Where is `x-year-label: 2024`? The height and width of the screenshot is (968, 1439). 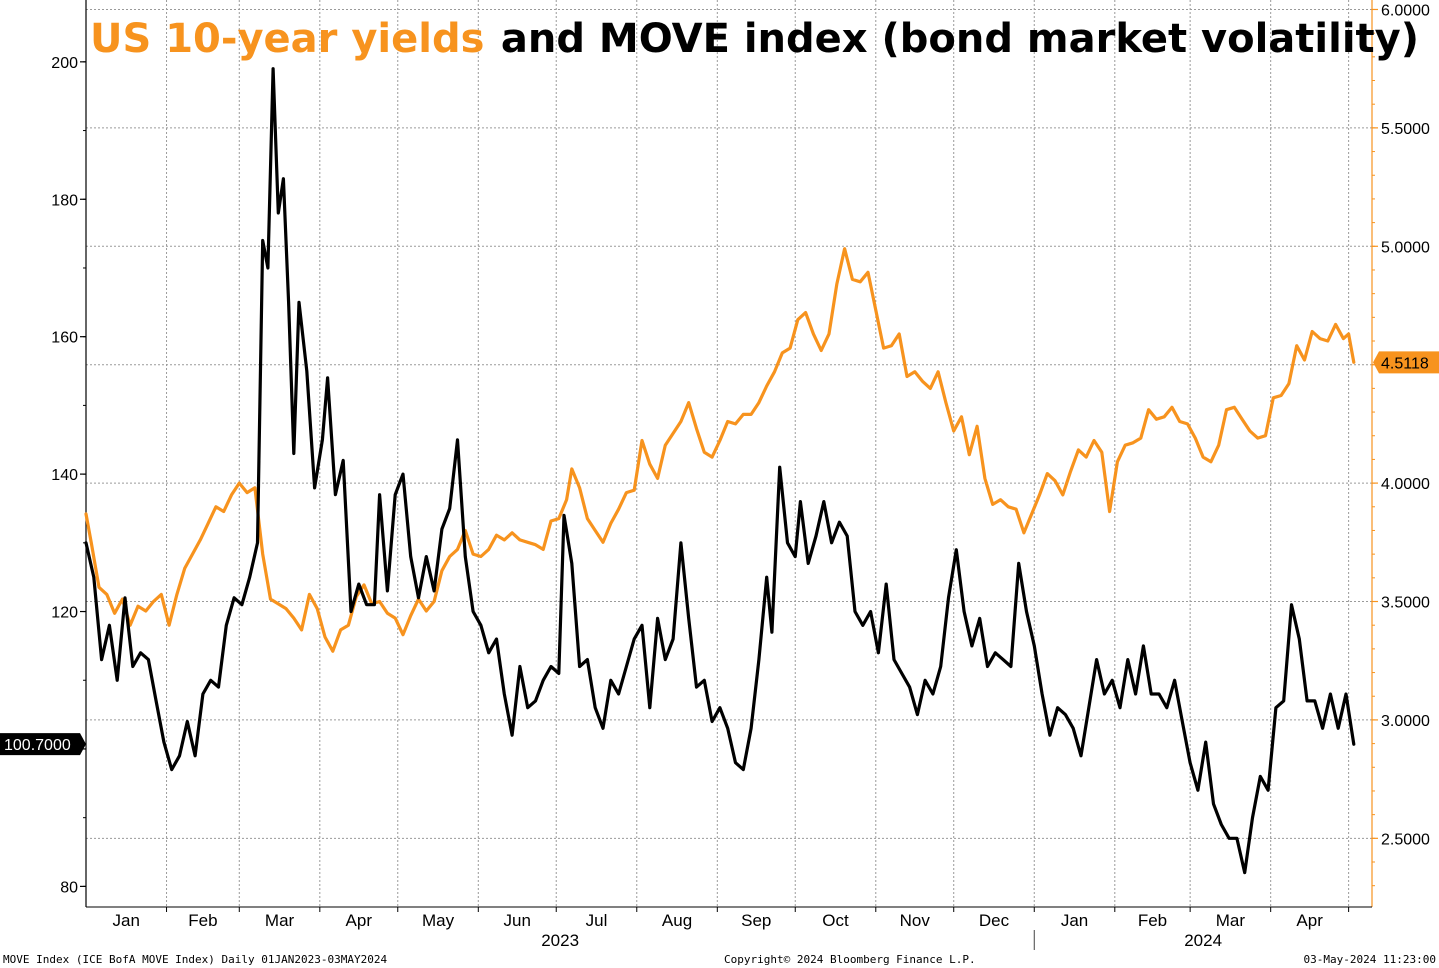 x-year-label: 2024 is located at coordinates (1203, 940).